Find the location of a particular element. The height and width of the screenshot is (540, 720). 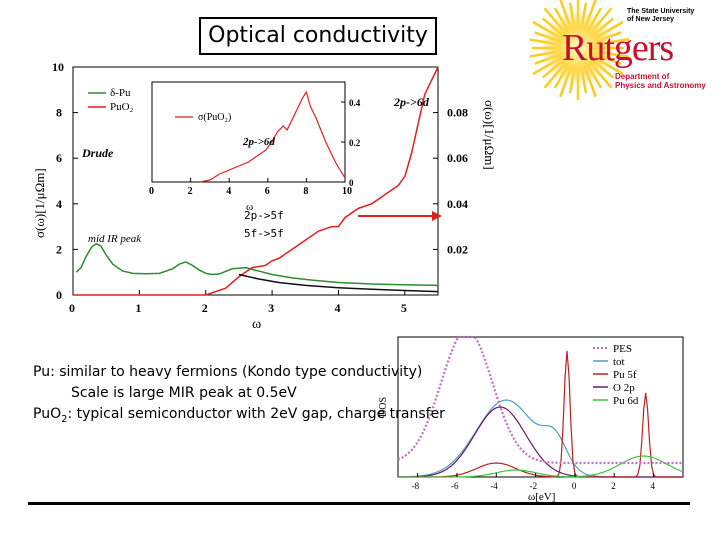

inset-x-tick-label: 10 is located at coordinates (347, 191).